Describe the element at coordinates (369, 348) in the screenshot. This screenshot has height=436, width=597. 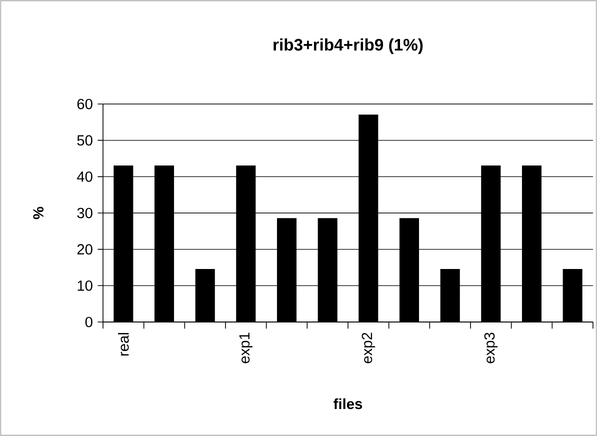
I see `x-tick-label: exp2` at that location.